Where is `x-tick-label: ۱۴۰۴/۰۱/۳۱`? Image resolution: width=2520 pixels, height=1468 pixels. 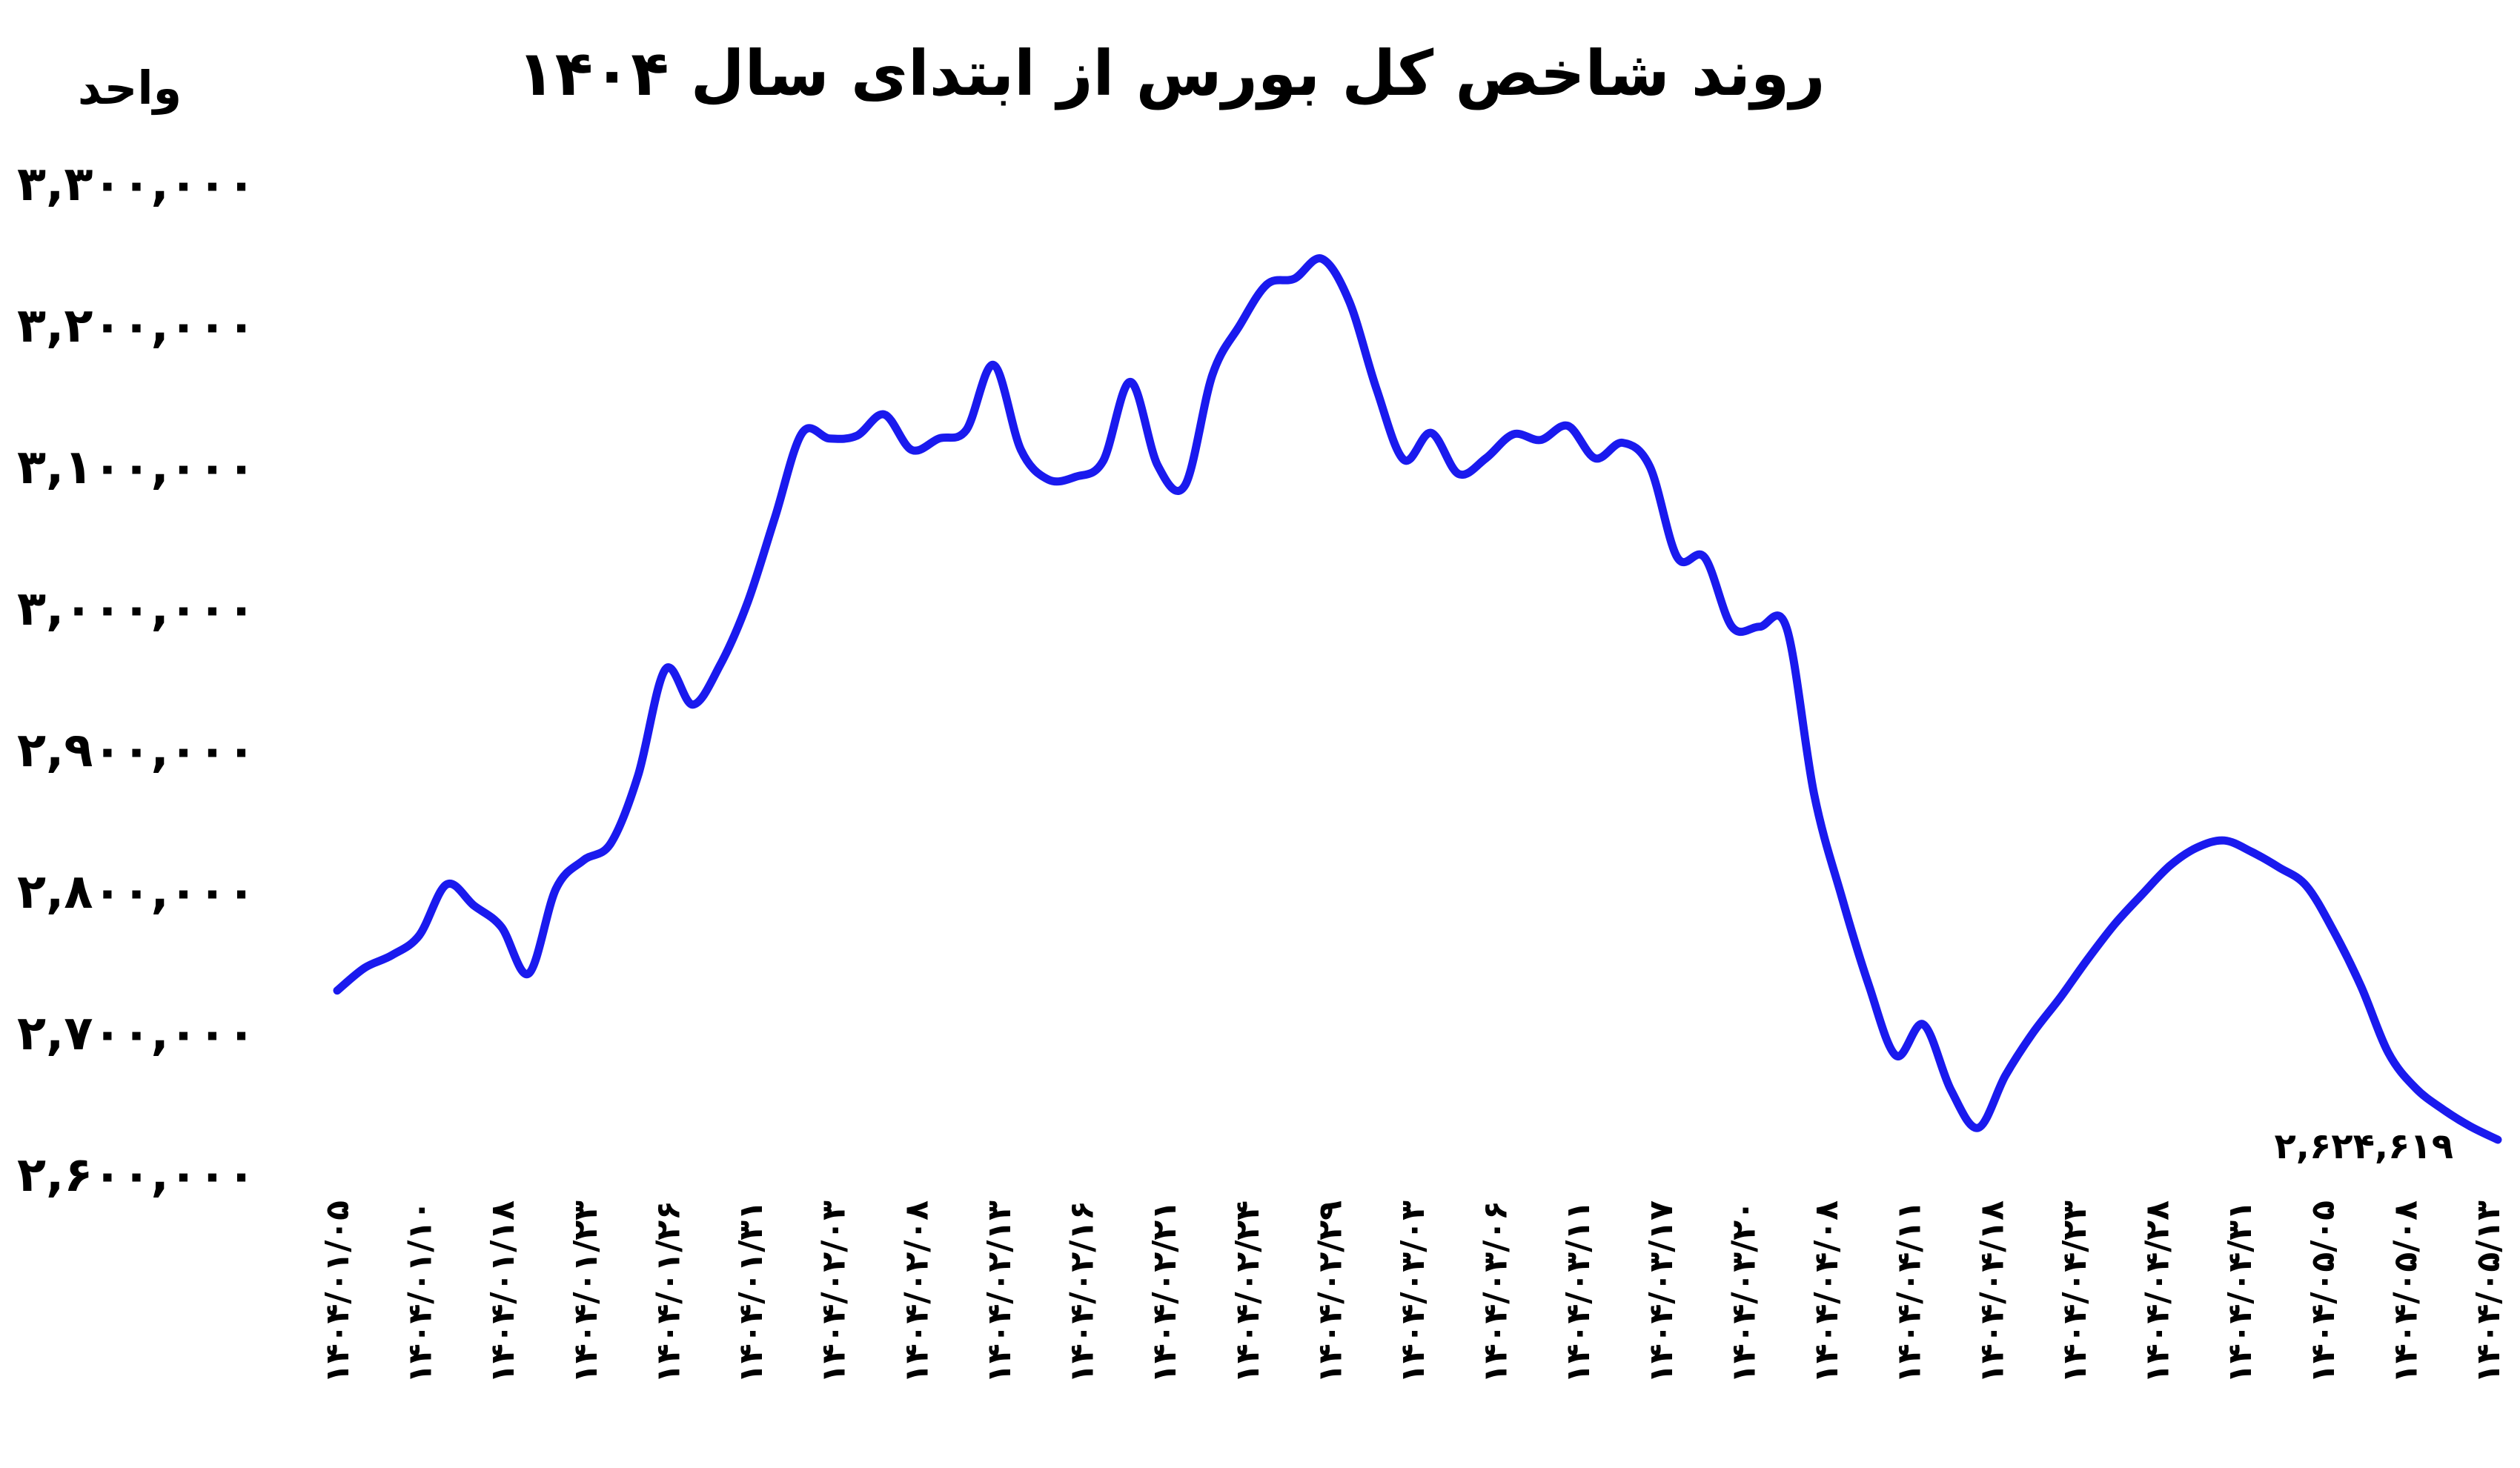 x-tick-label: ۱۴۰۴/۰۱/۳۱ is located at coordinates (751, 1292).